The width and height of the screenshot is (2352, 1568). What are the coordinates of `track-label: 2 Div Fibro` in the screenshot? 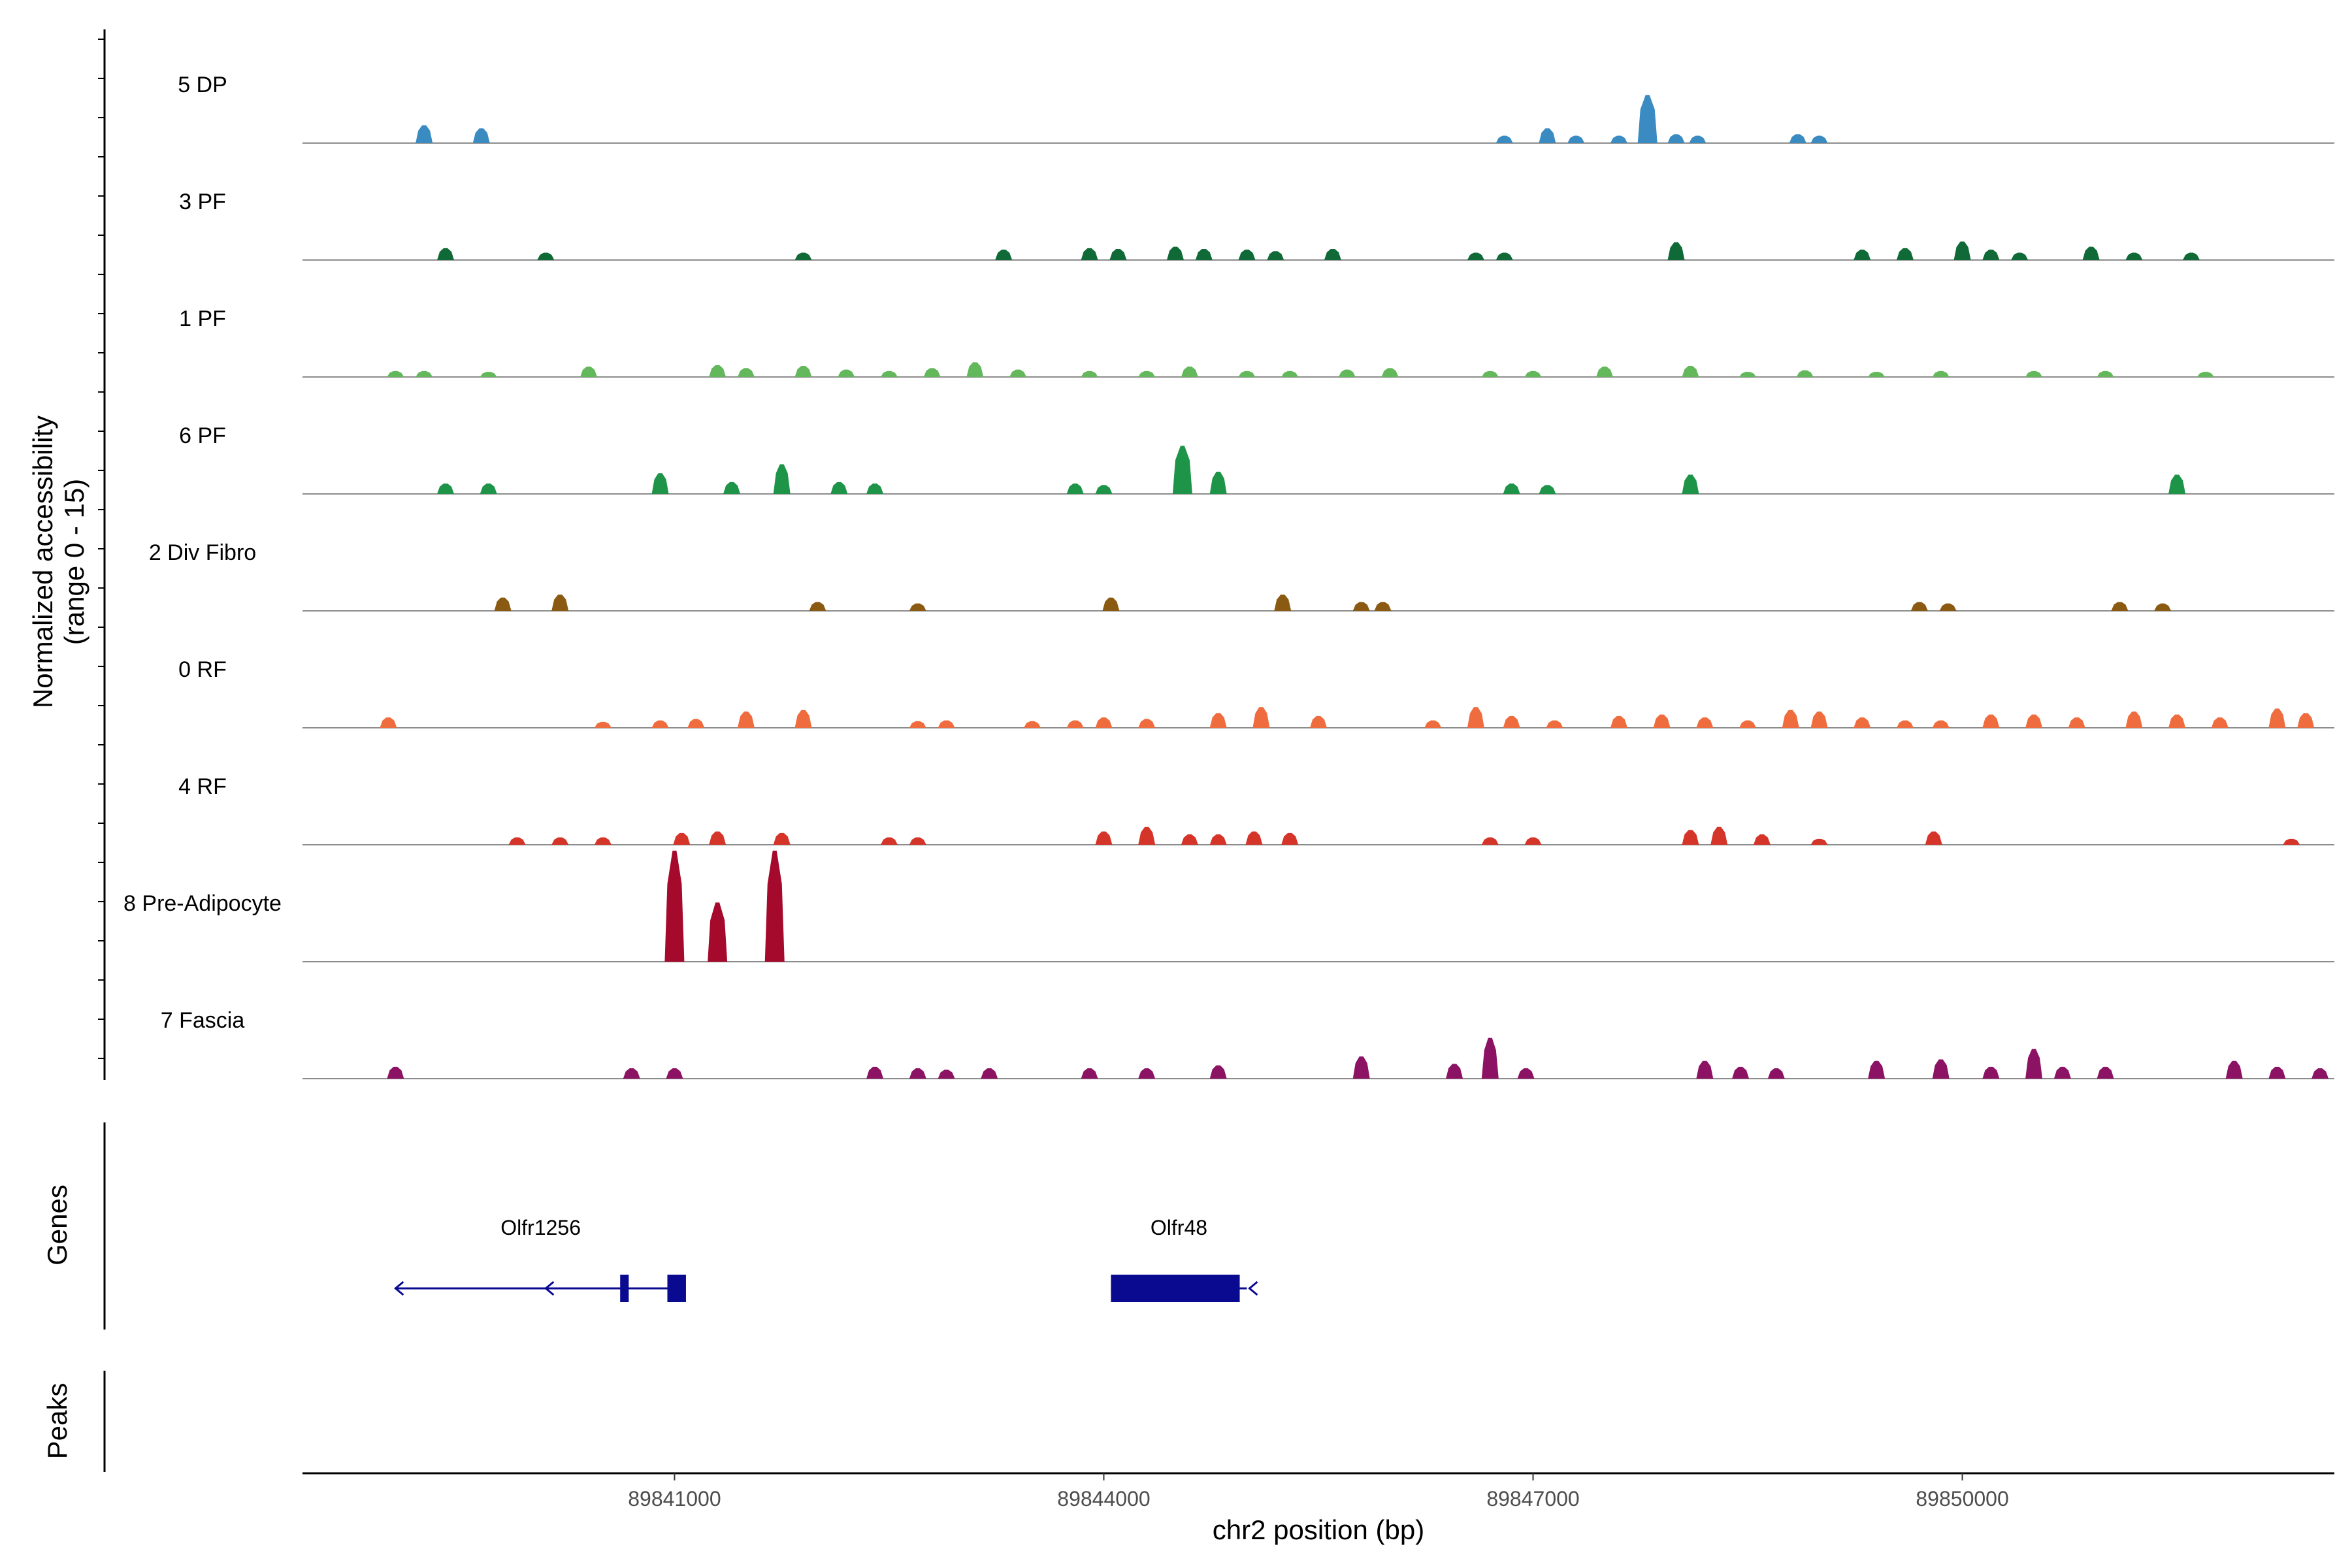 It's located at (202, 552).